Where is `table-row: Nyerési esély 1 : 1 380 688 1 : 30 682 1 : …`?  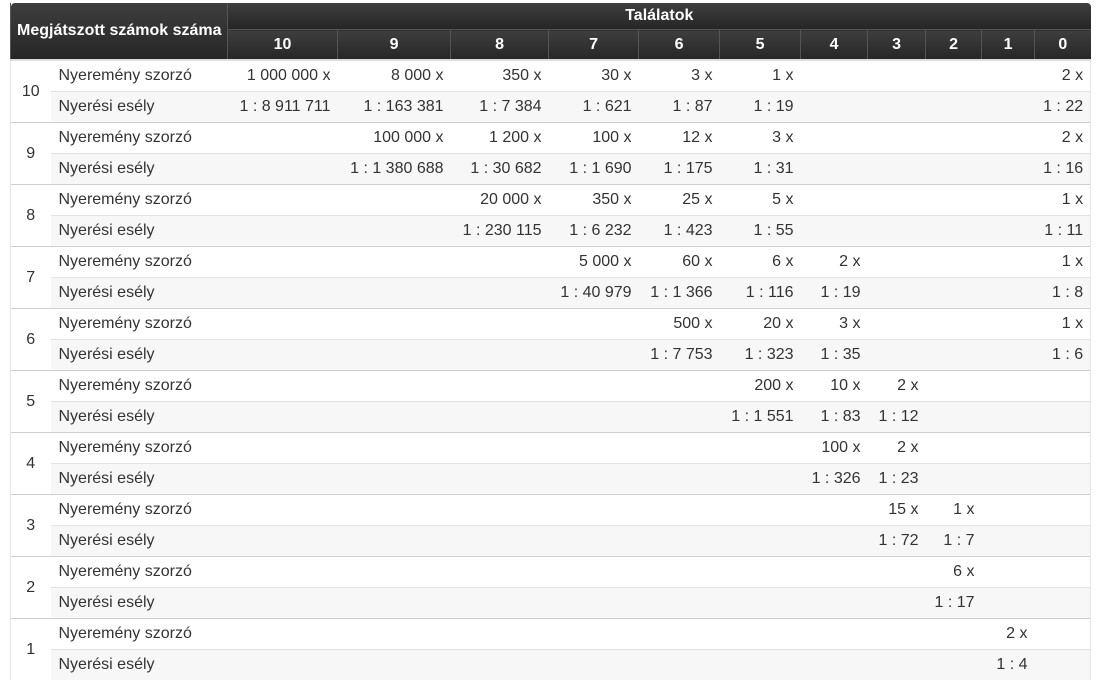
table-row: Nyerési esély 1 : 1 380 688 1 : 30 682 1 : … is located at coordinates (551, 169).